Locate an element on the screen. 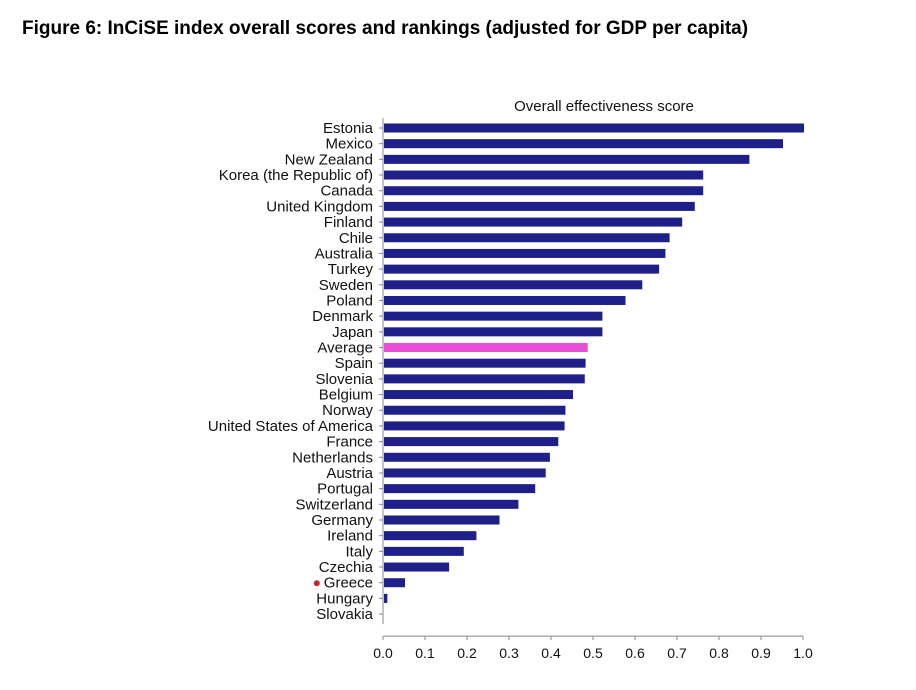 The image size is (916, 690). category-label: Canada is located at coordinates (346, 191).